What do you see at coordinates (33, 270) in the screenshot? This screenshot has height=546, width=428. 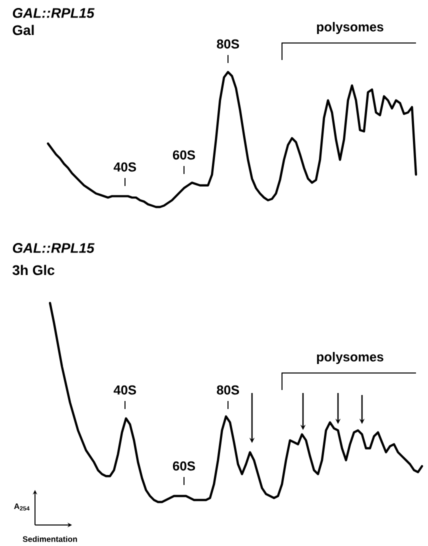 I see `chart-subtitle: 3h Glc` at bounding box center [33, 270].